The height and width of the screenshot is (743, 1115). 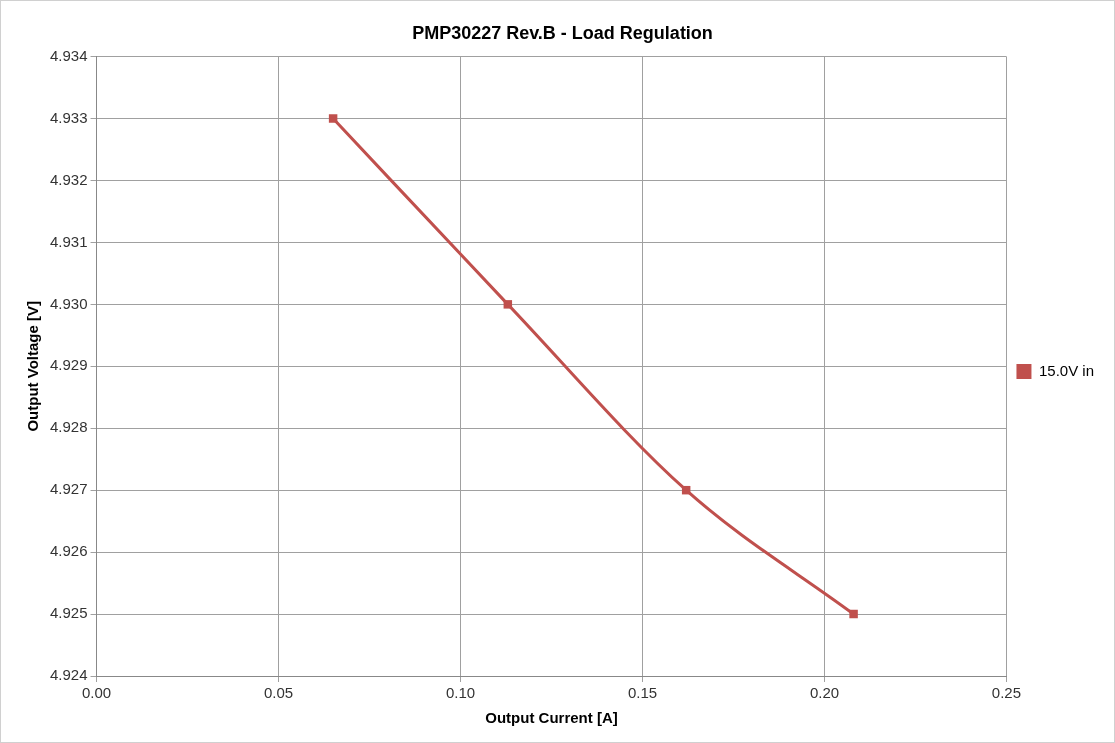 I want to click on y-tick-label: 4.927, so click(x=68, y=489).